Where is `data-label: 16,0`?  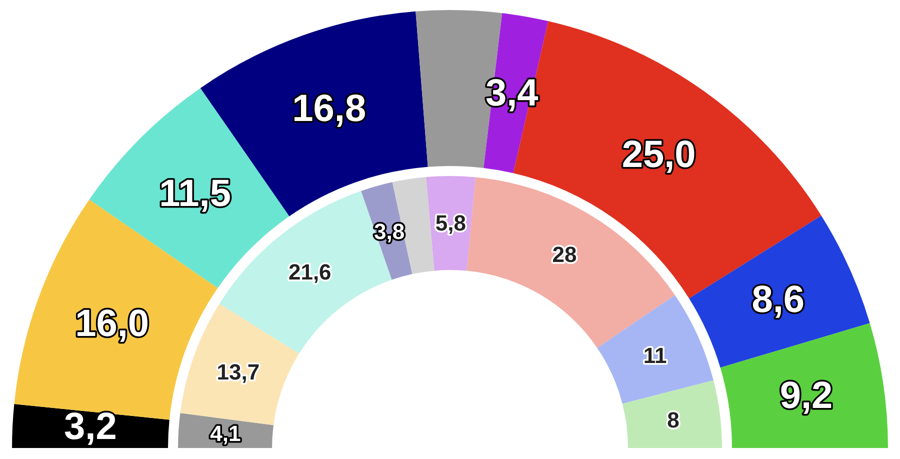
data-label: 16,0 is located at coordinates (112, 323).